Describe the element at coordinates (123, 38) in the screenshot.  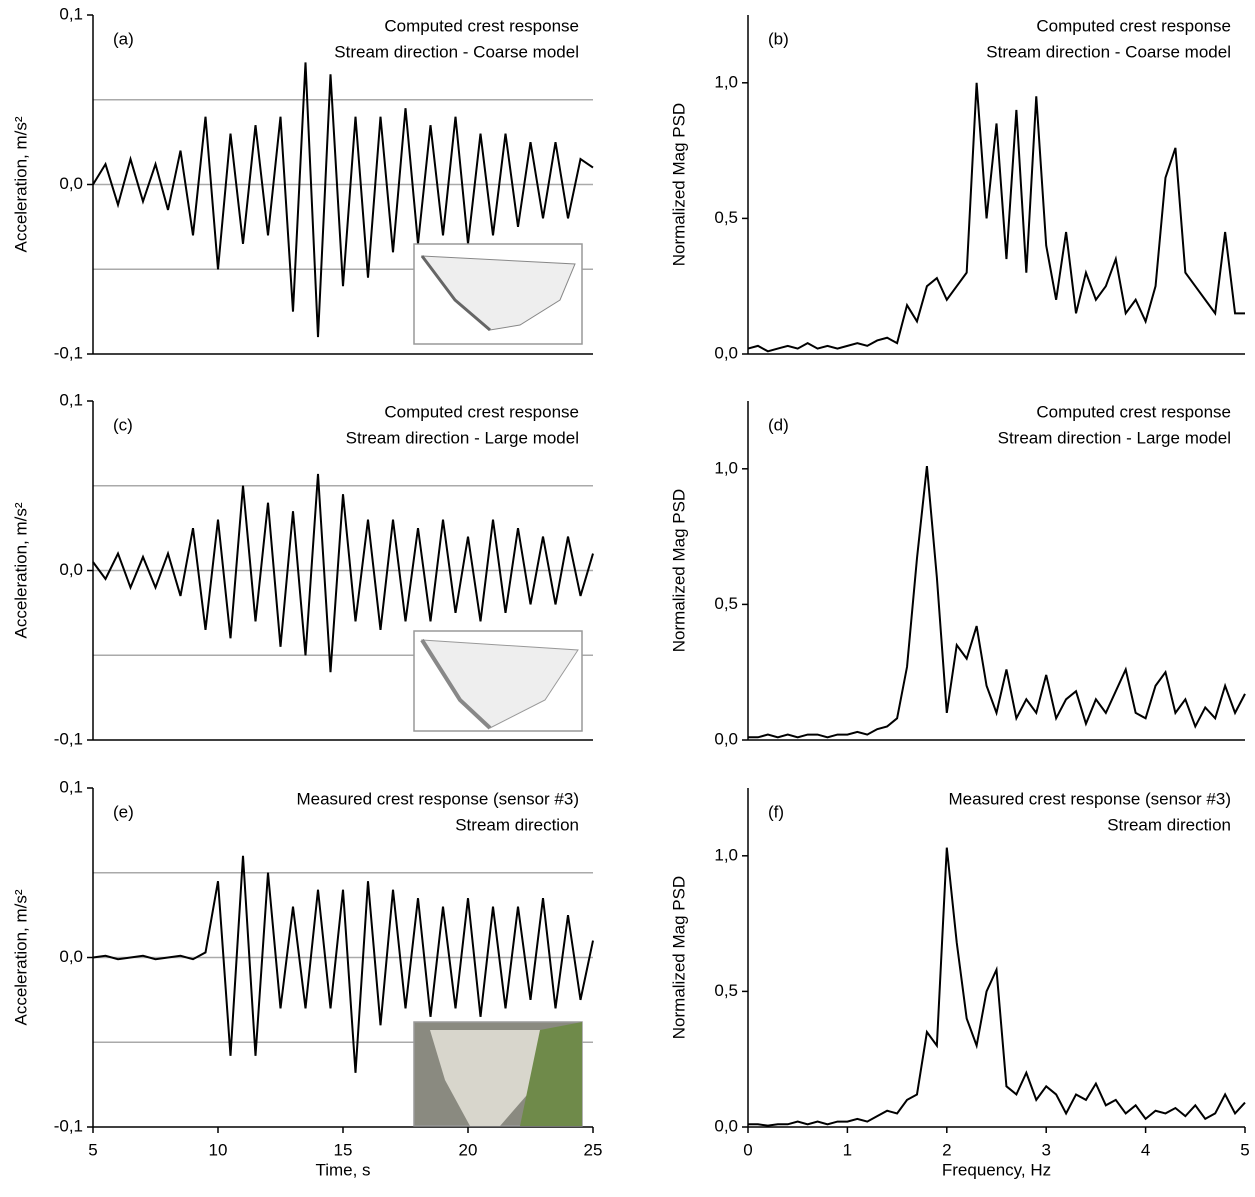
I see `panel-label: (a)` at that location.